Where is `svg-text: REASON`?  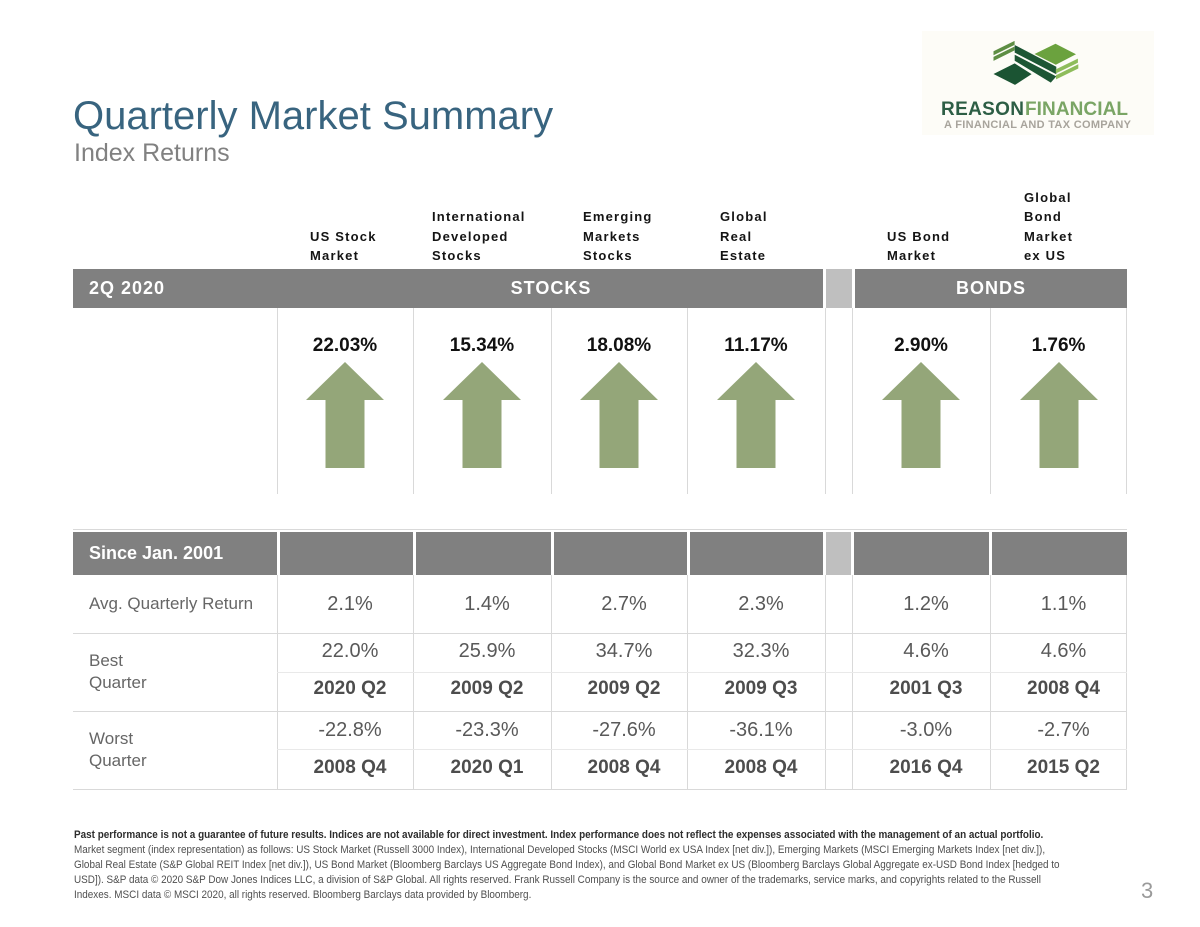 svg-text: REASON is located at coordinates (982, 109).